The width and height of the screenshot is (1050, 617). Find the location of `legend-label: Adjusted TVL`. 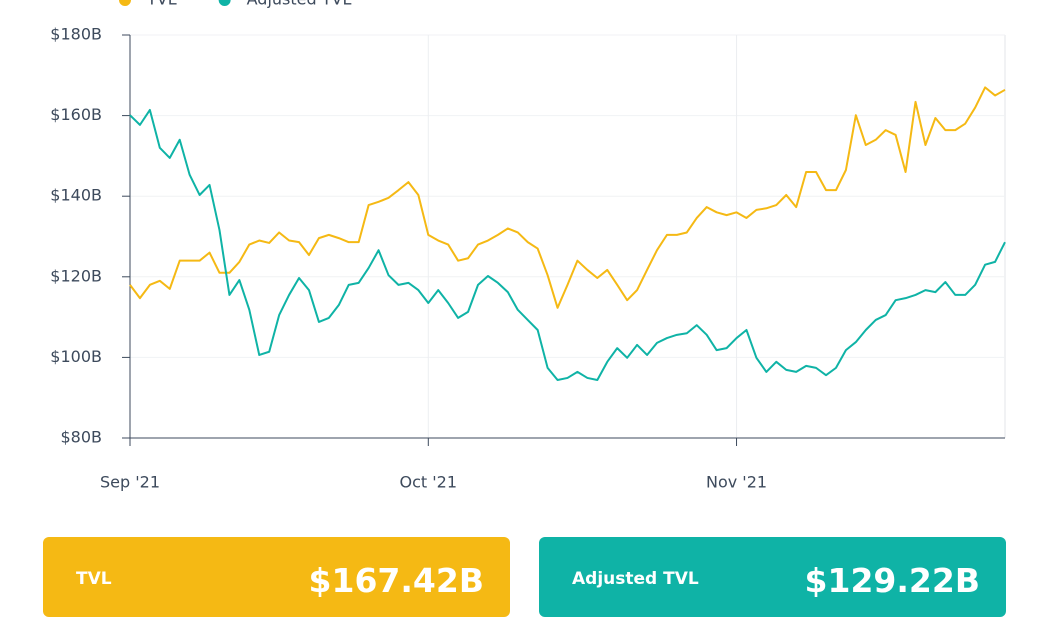

legend-label: Adjusted TVL is located at coordinates (299, 4).